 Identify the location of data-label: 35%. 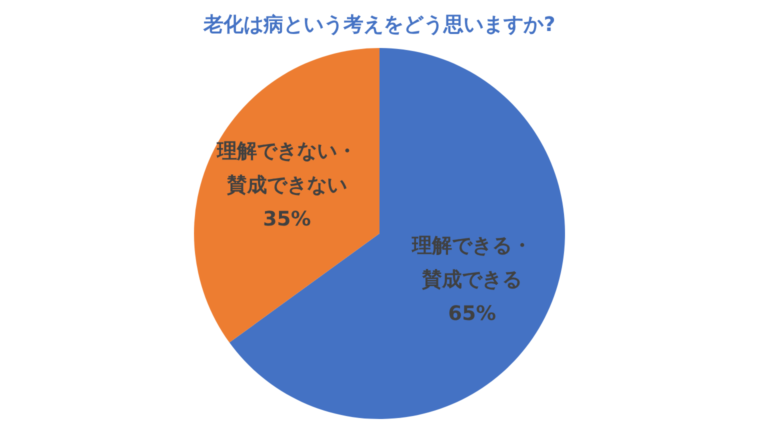
(287, 218).